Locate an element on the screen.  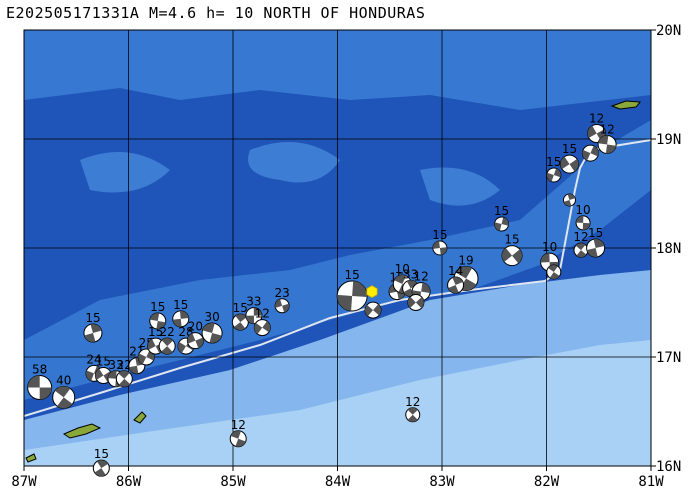
depth-label: 58 is located at coordinates (39, 370).